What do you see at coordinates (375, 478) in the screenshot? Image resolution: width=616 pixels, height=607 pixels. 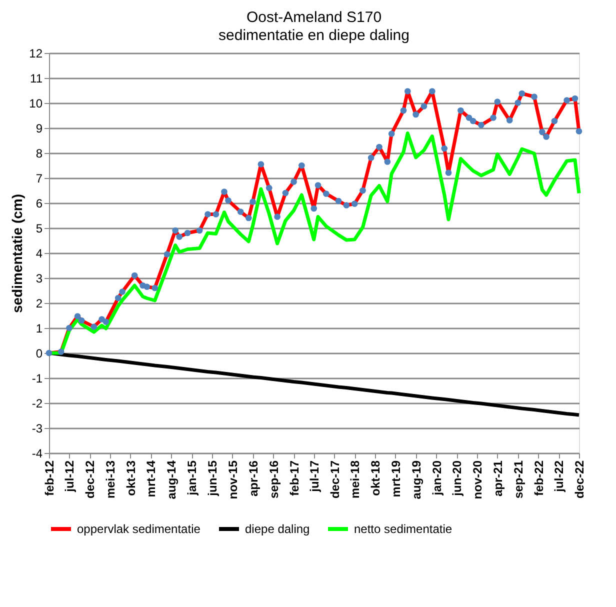 I see `x-tick-label: okt-18` at bounding box center [375, 478].